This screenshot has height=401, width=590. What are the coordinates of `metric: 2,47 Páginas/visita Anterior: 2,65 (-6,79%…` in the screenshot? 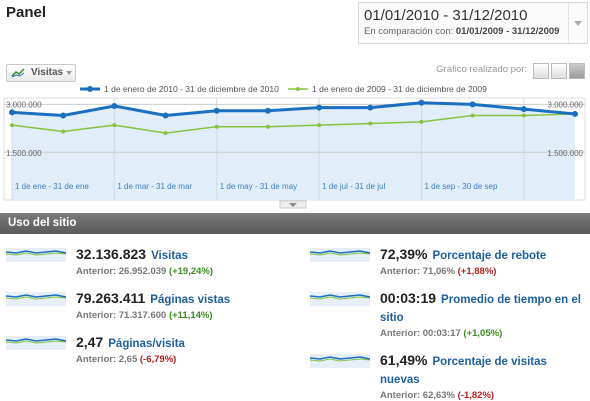 It's located at (151, 349).